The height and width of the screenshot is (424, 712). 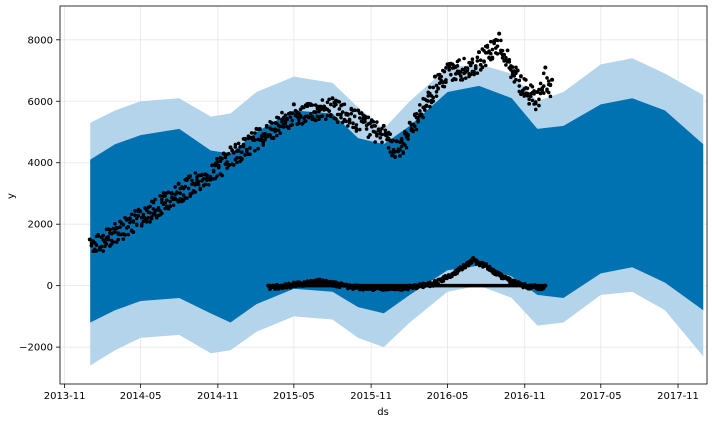 I want to click on x-tick-label: 2014-11, so click(x=218, y=396).